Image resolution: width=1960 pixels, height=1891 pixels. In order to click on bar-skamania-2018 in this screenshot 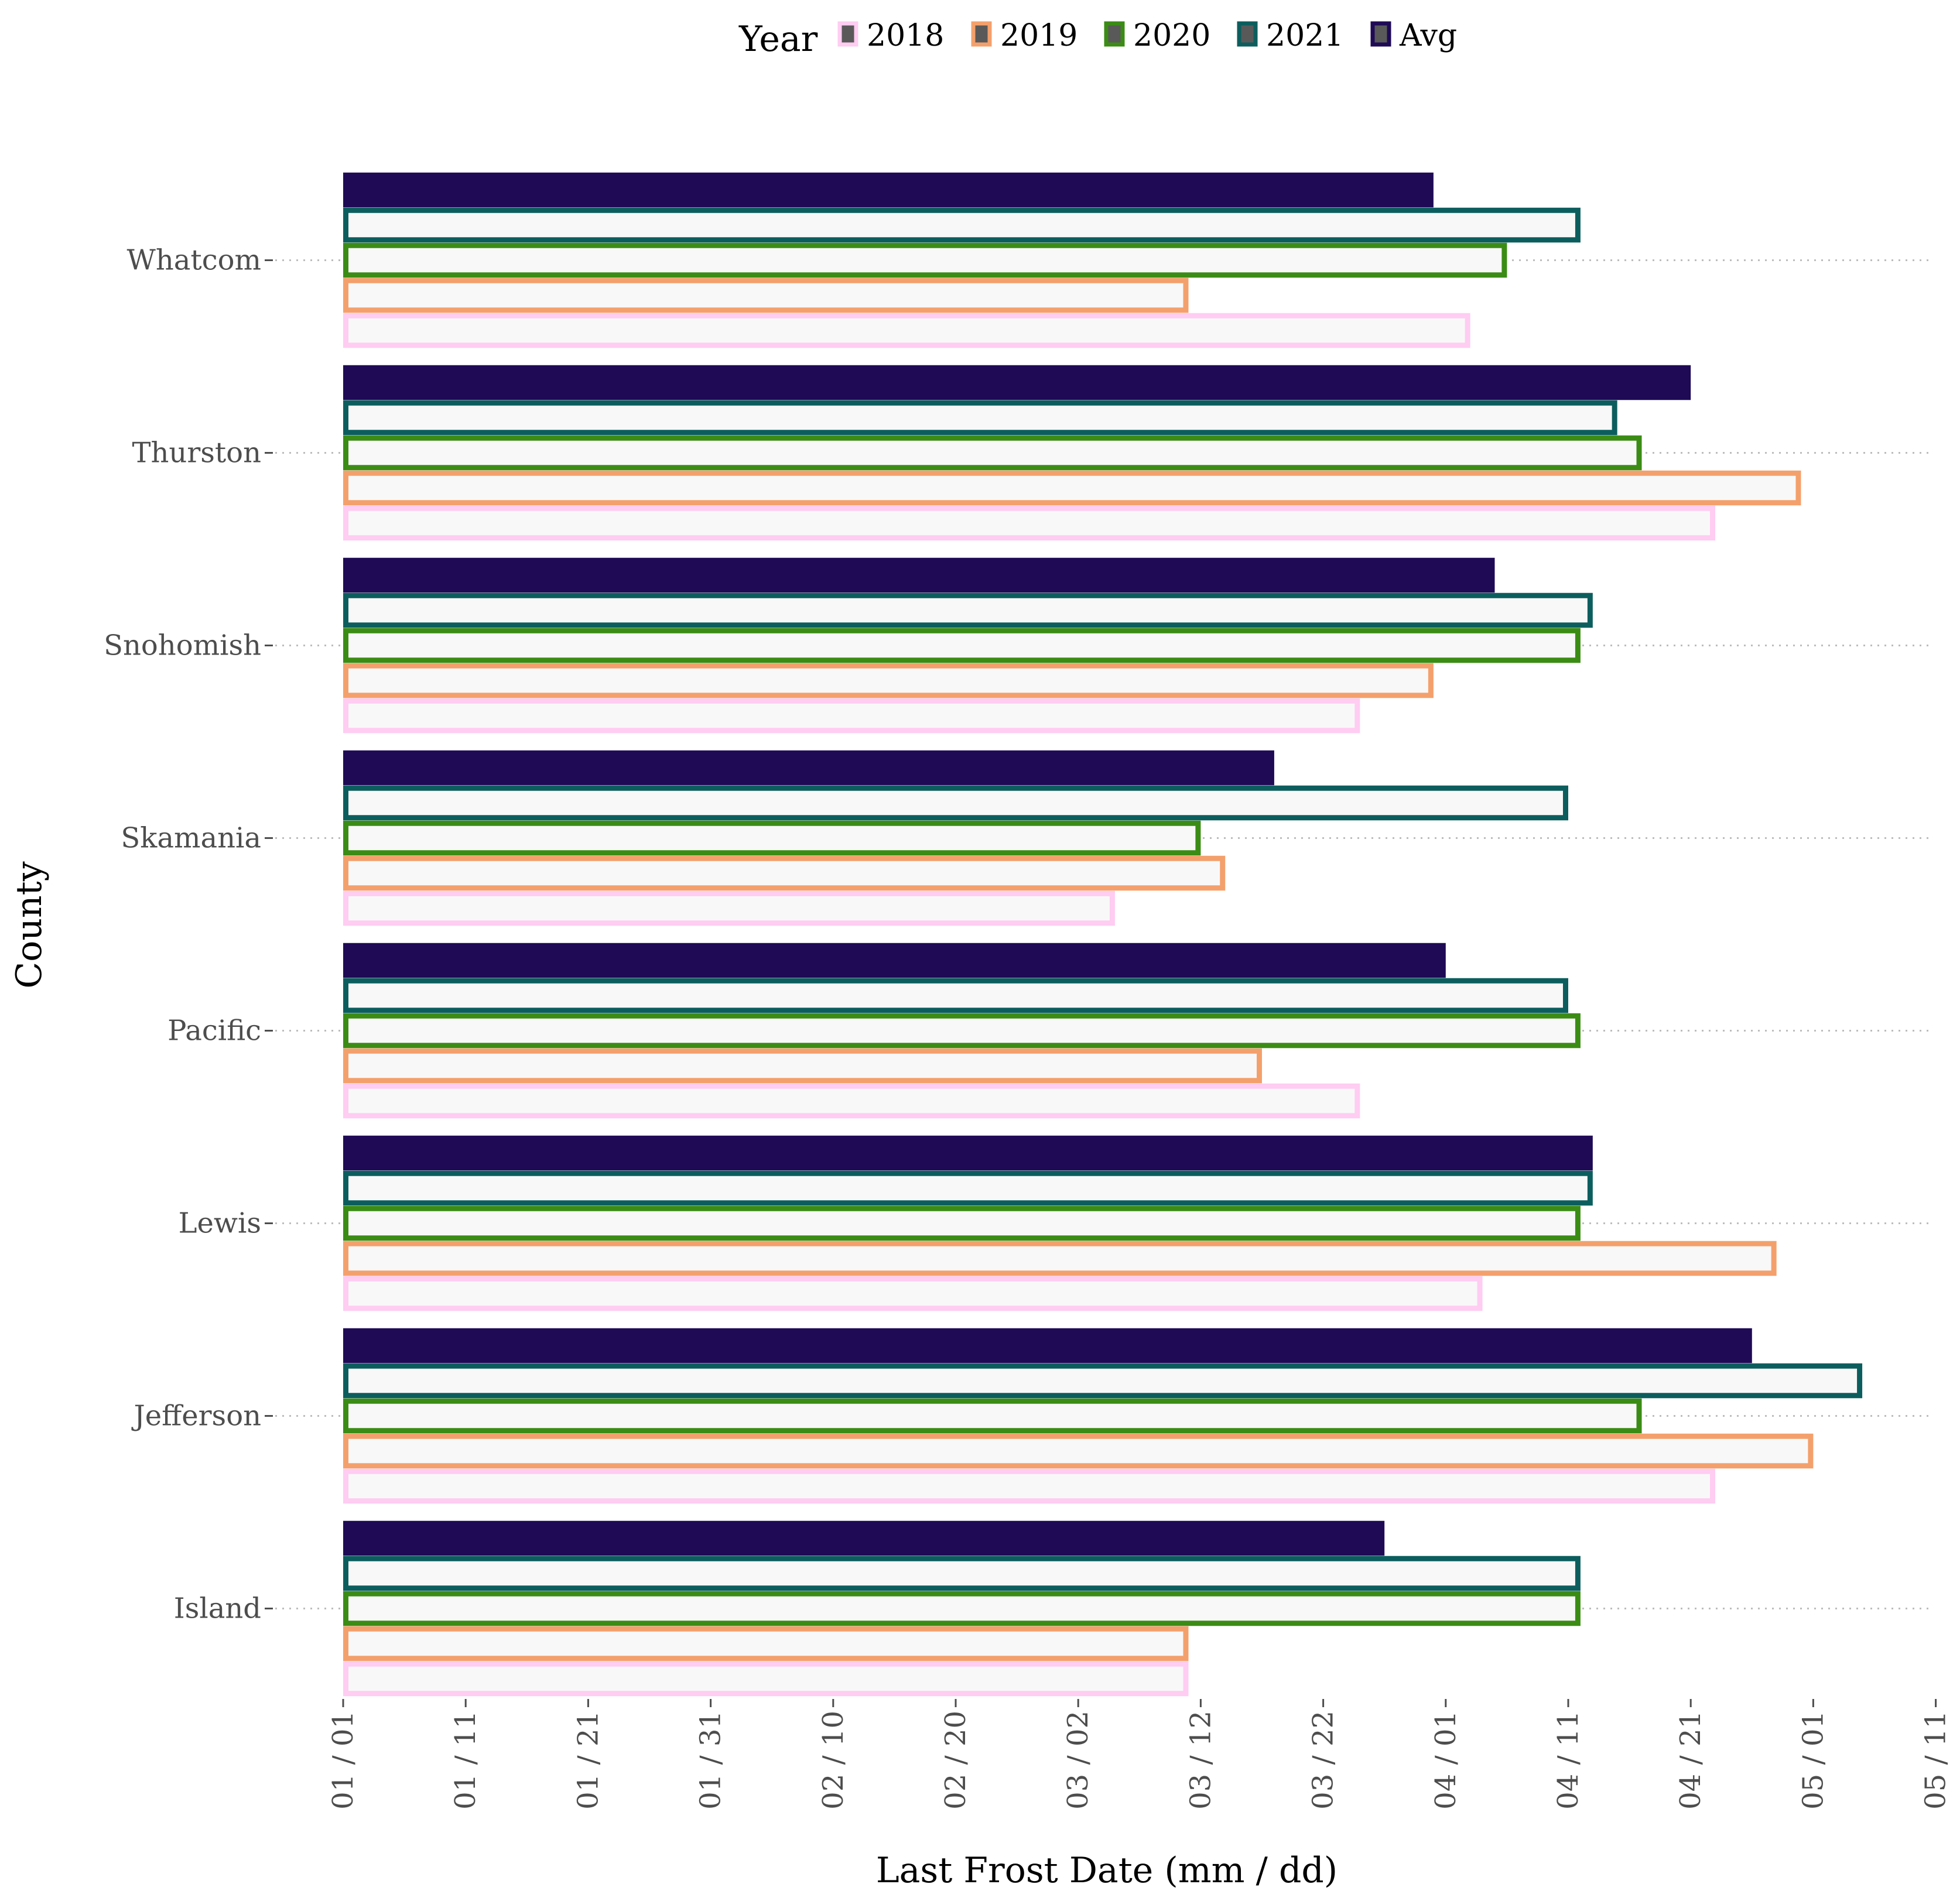, I will do `click(729, 908)`.